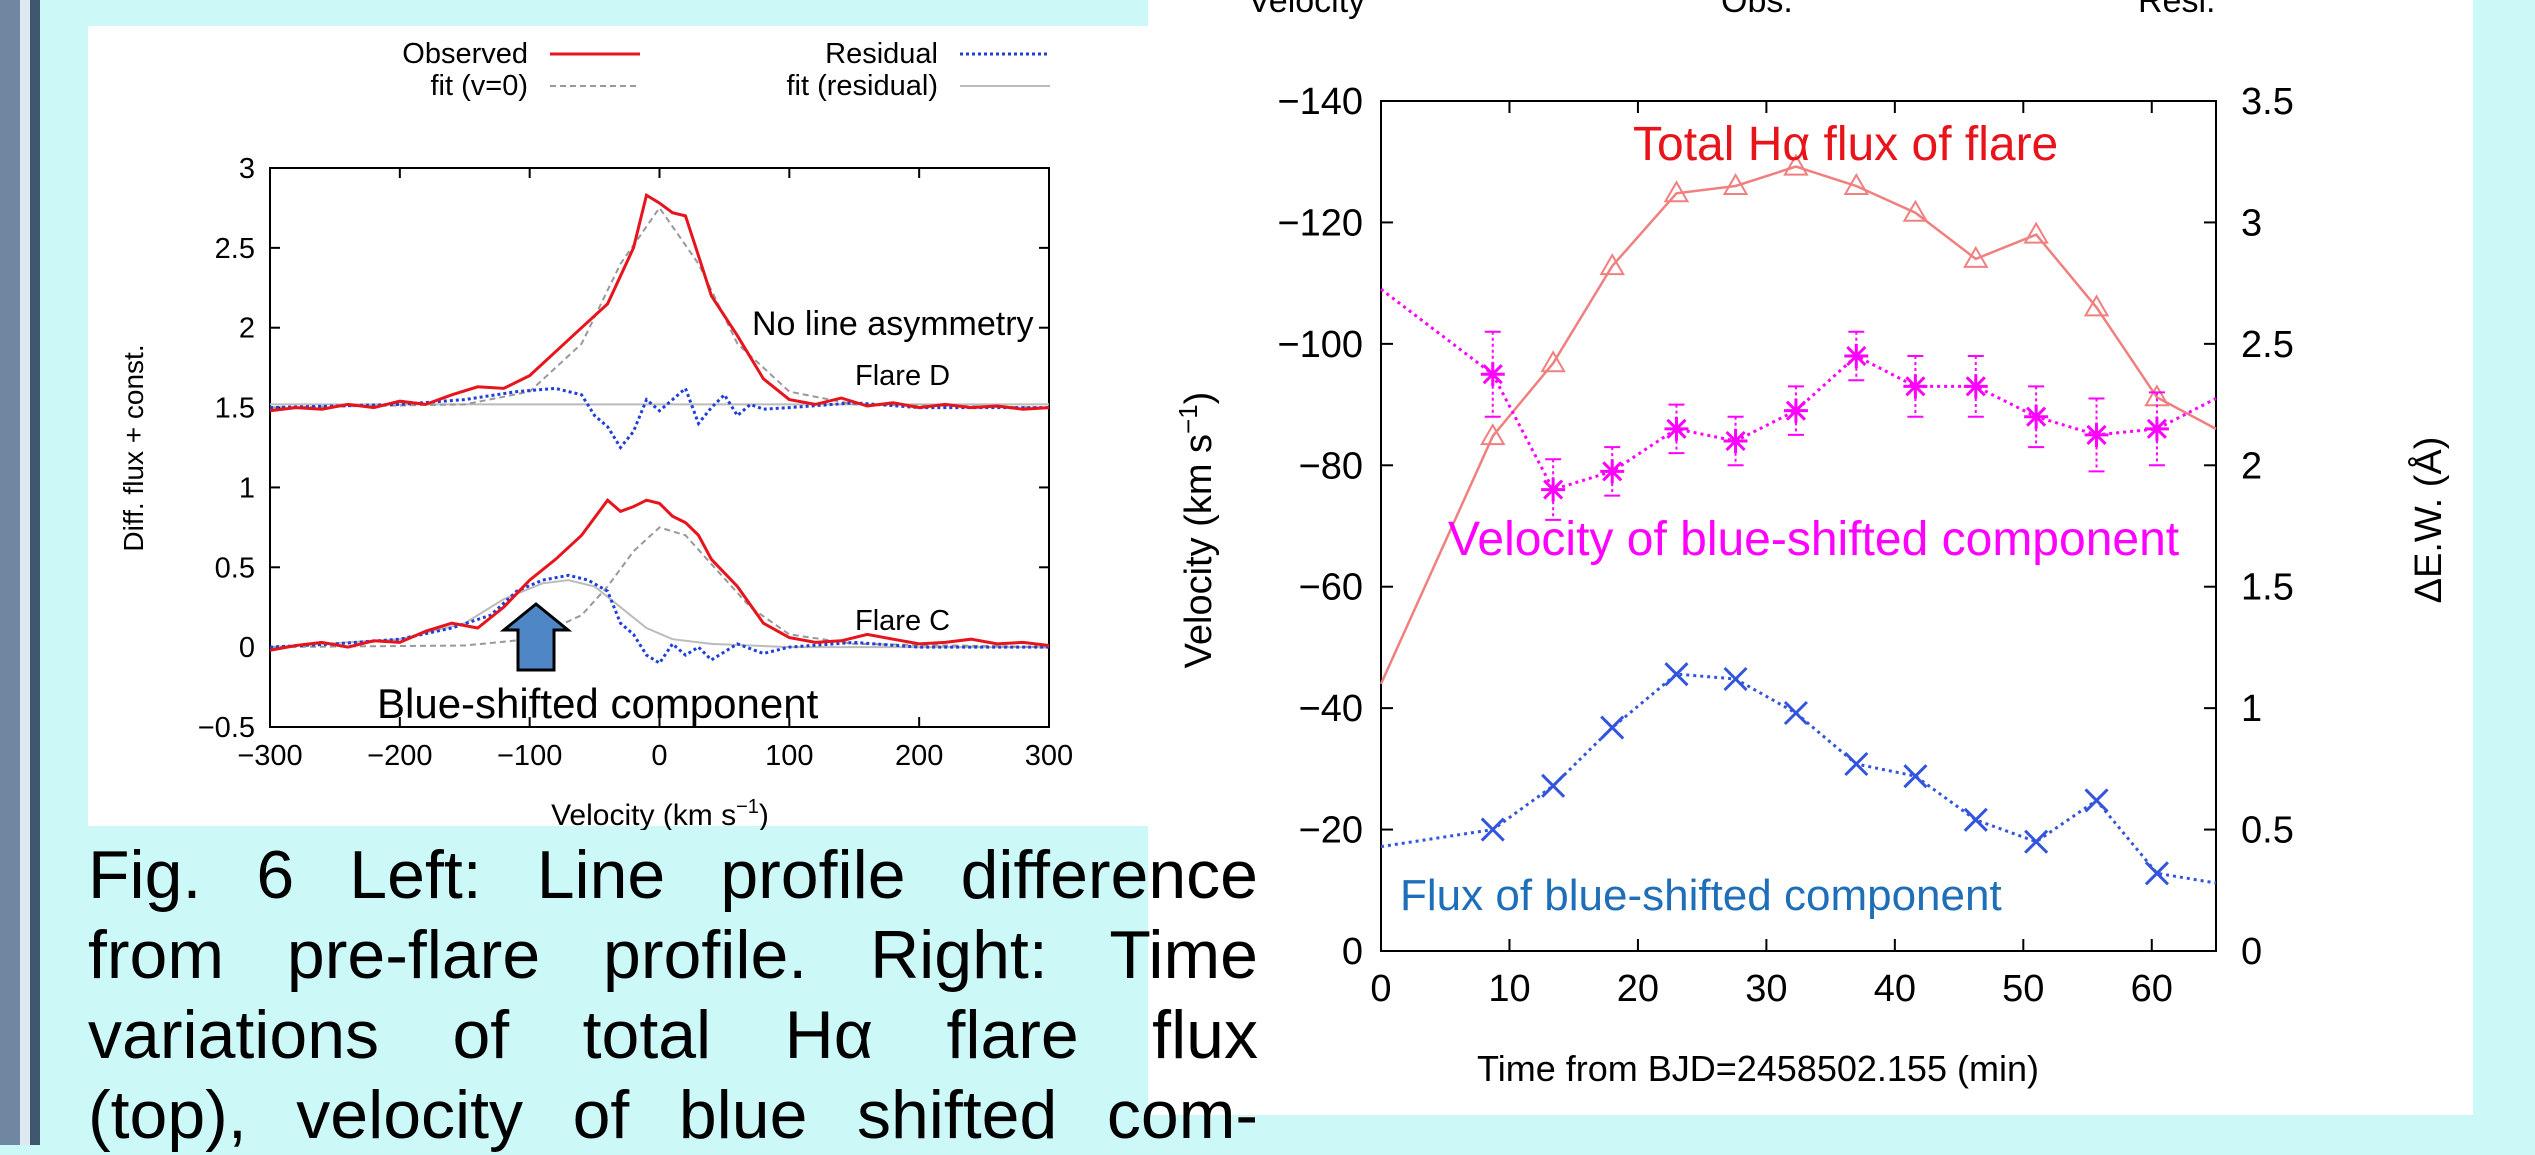 The height and width of the screenshot is (1155, 2535). Describe the element at coordinates (1320, 223) in the screenshot. I see `right-y-tick-label: −120` at that location.